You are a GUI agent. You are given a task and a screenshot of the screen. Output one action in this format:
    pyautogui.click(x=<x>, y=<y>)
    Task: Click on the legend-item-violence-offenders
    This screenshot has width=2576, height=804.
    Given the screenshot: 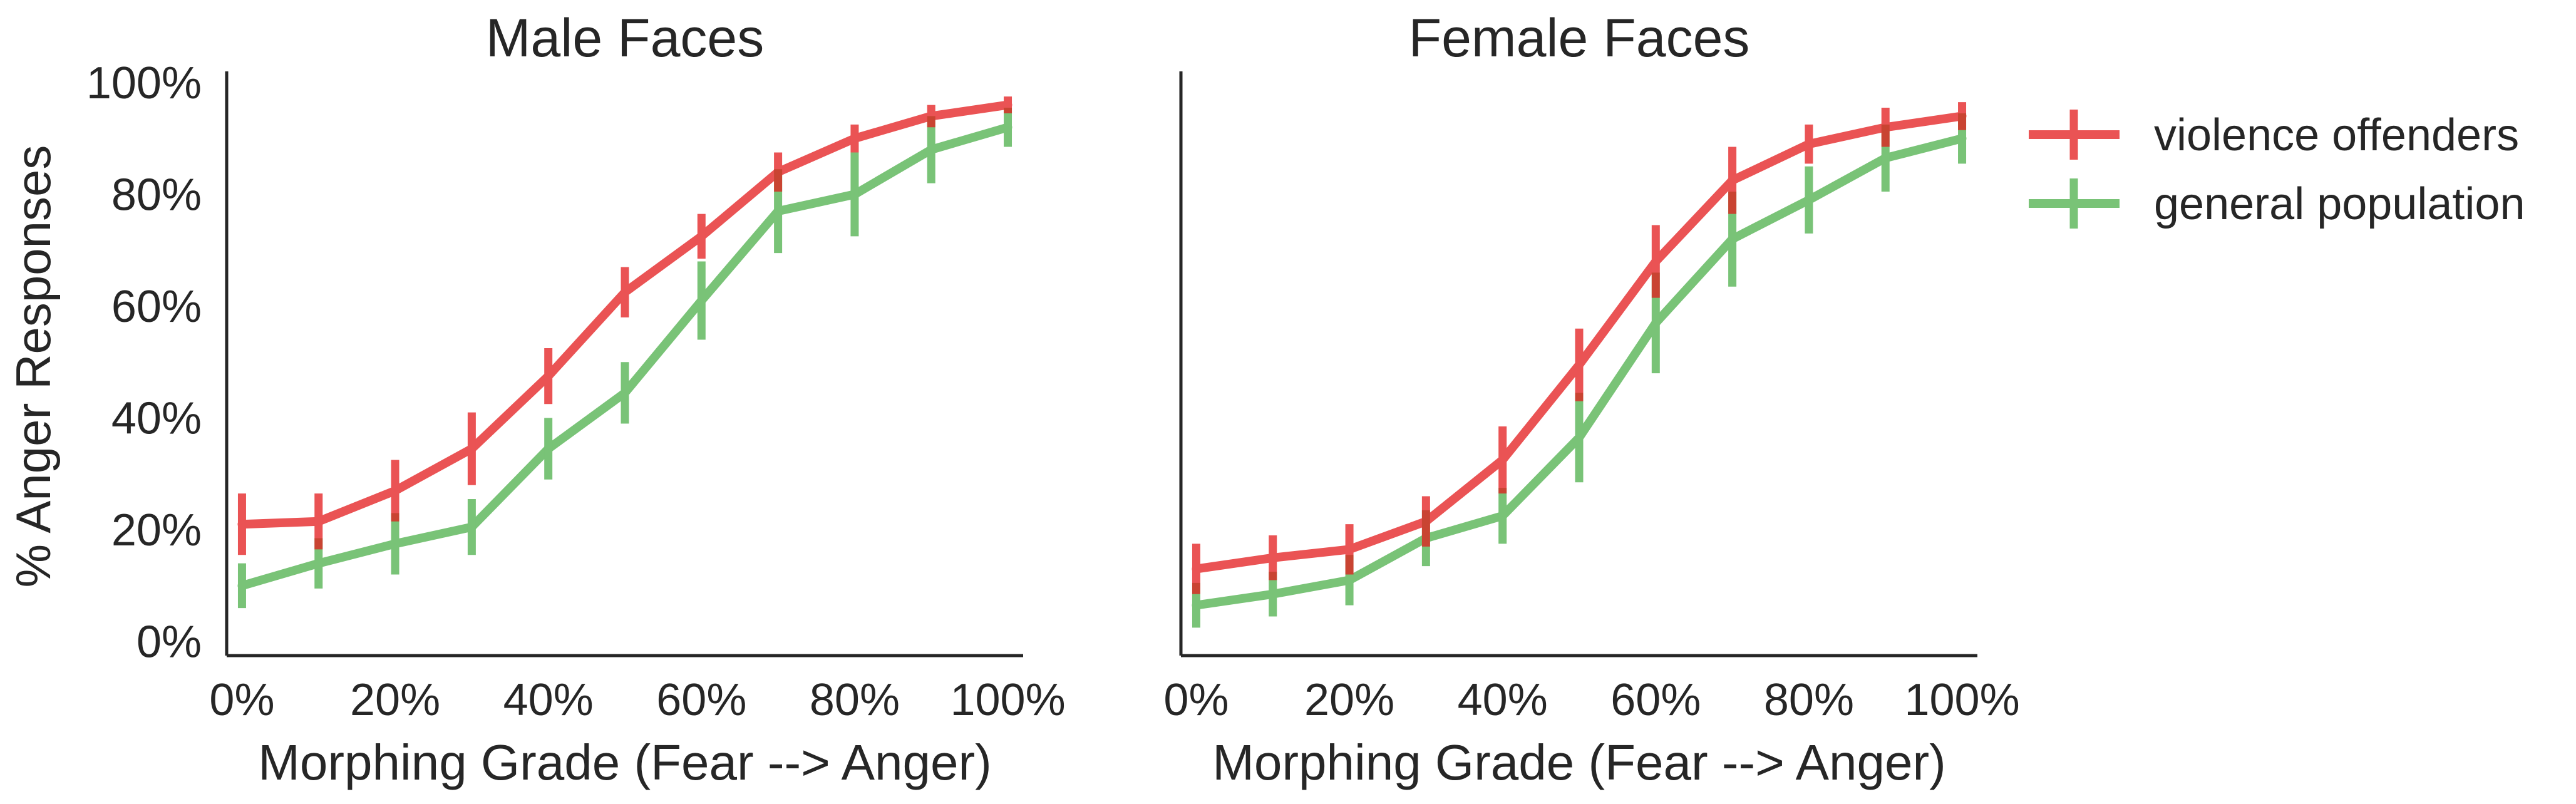 What is the action you would take?
    pyautogui.click(x=2074, y=135)
    